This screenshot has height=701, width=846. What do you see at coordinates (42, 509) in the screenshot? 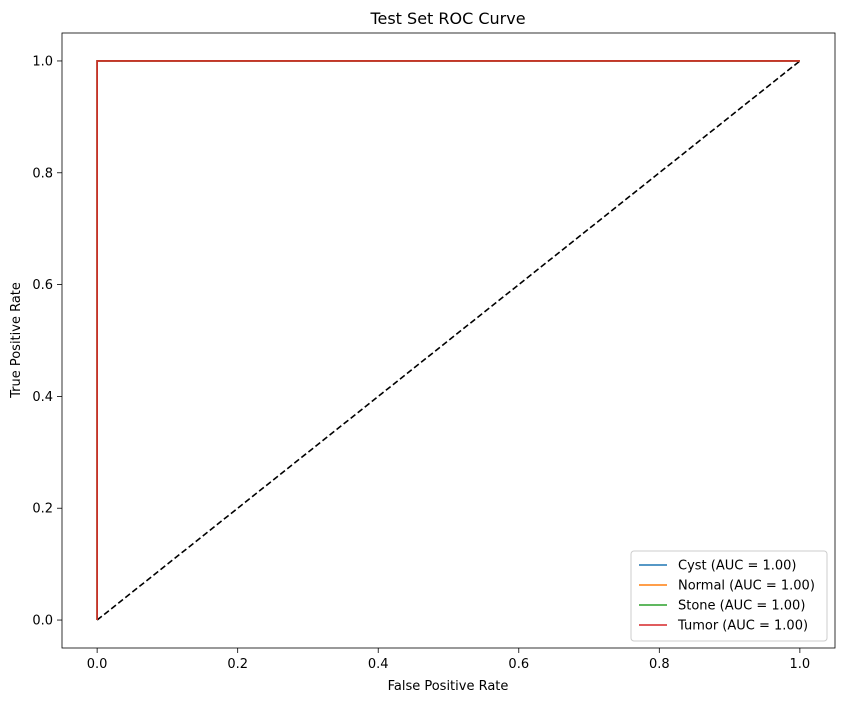
I see `y-tick-label: 0.2` at bounding box center [42, 509].